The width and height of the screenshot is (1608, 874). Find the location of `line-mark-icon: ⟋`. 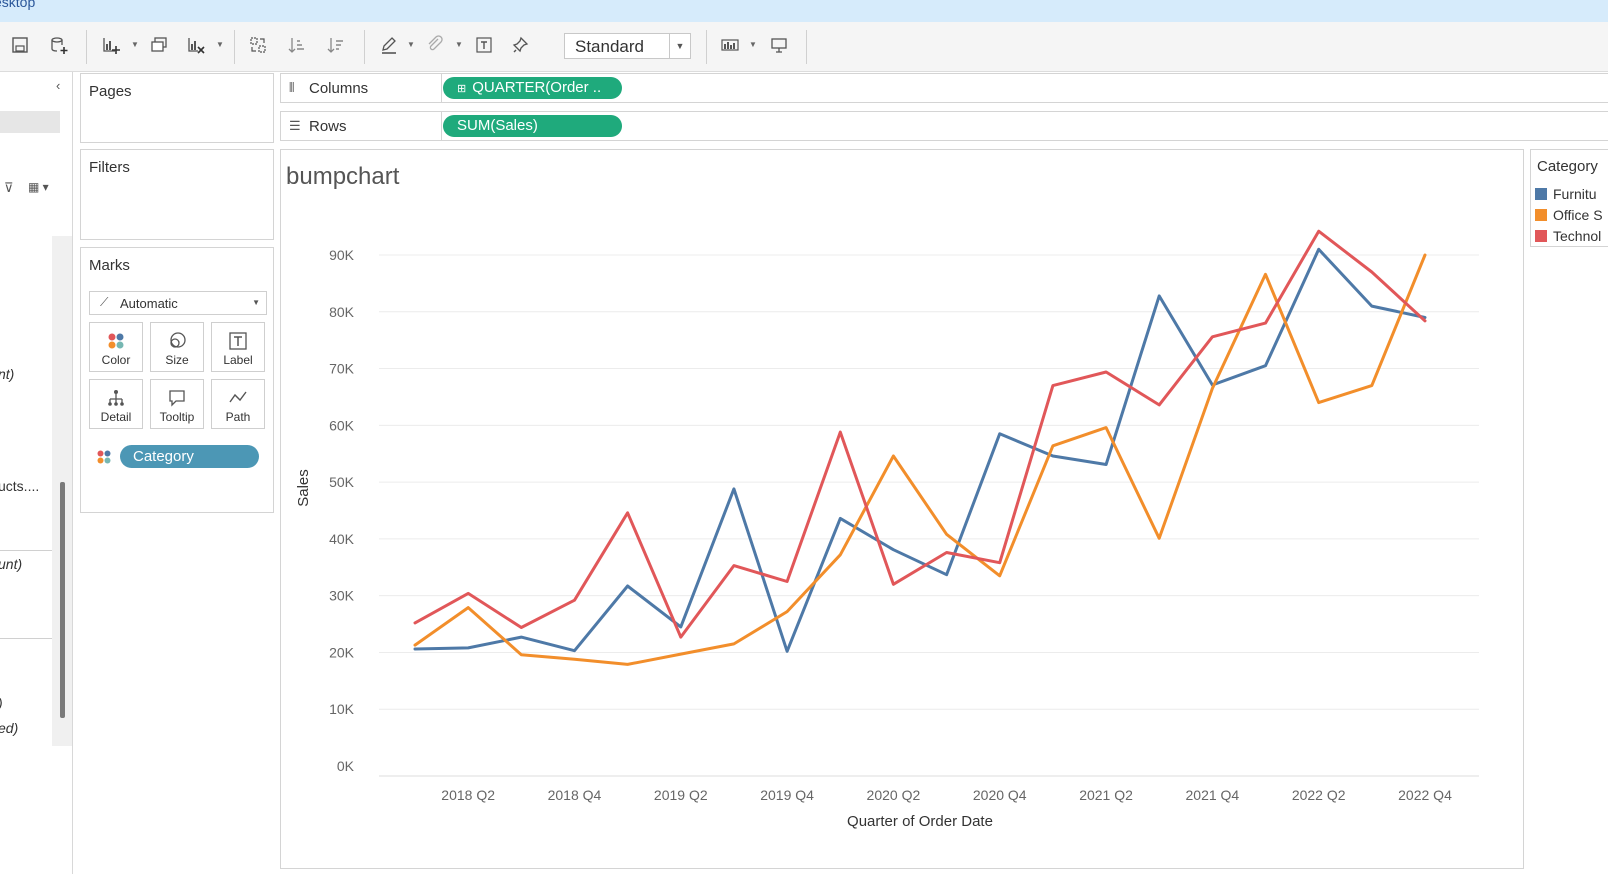

line-mark-icon: ⟋ is located at coordinates (104, 302).